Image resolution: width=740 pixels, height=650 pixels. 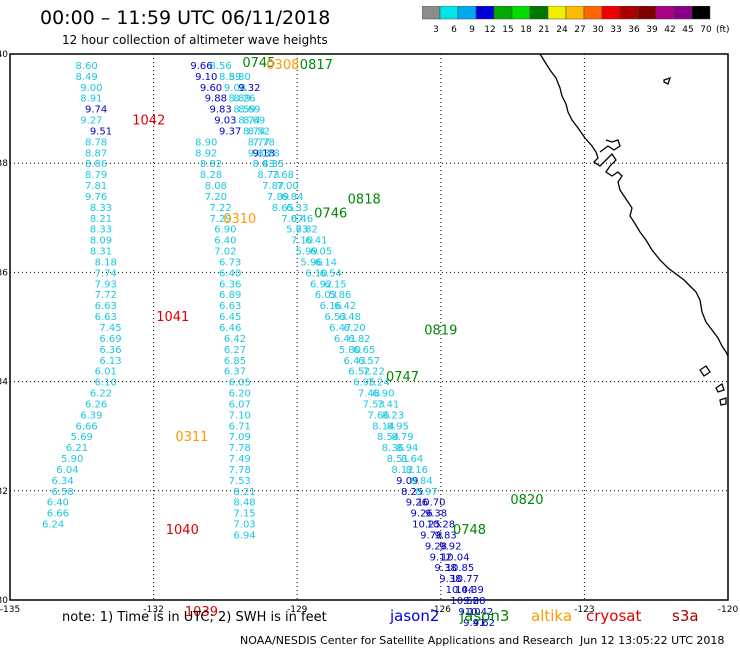 I want to click on wave-height-value: 6.45, so click(x=230, y=317).